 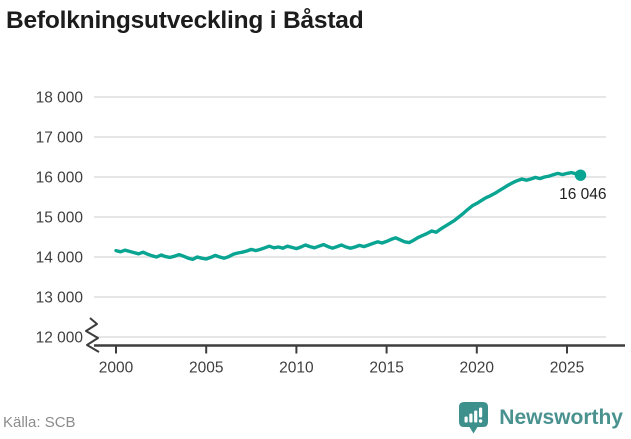 I want to click on logo-exclamation-bar, so click(x=481, y=412).